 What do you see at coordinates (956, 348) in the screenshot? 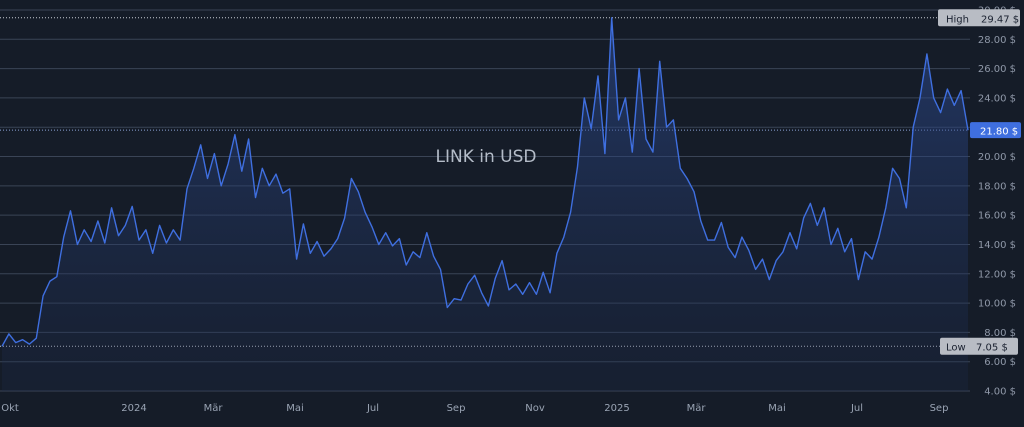
I see `low-label: Low` at bounding box center [956, 348].